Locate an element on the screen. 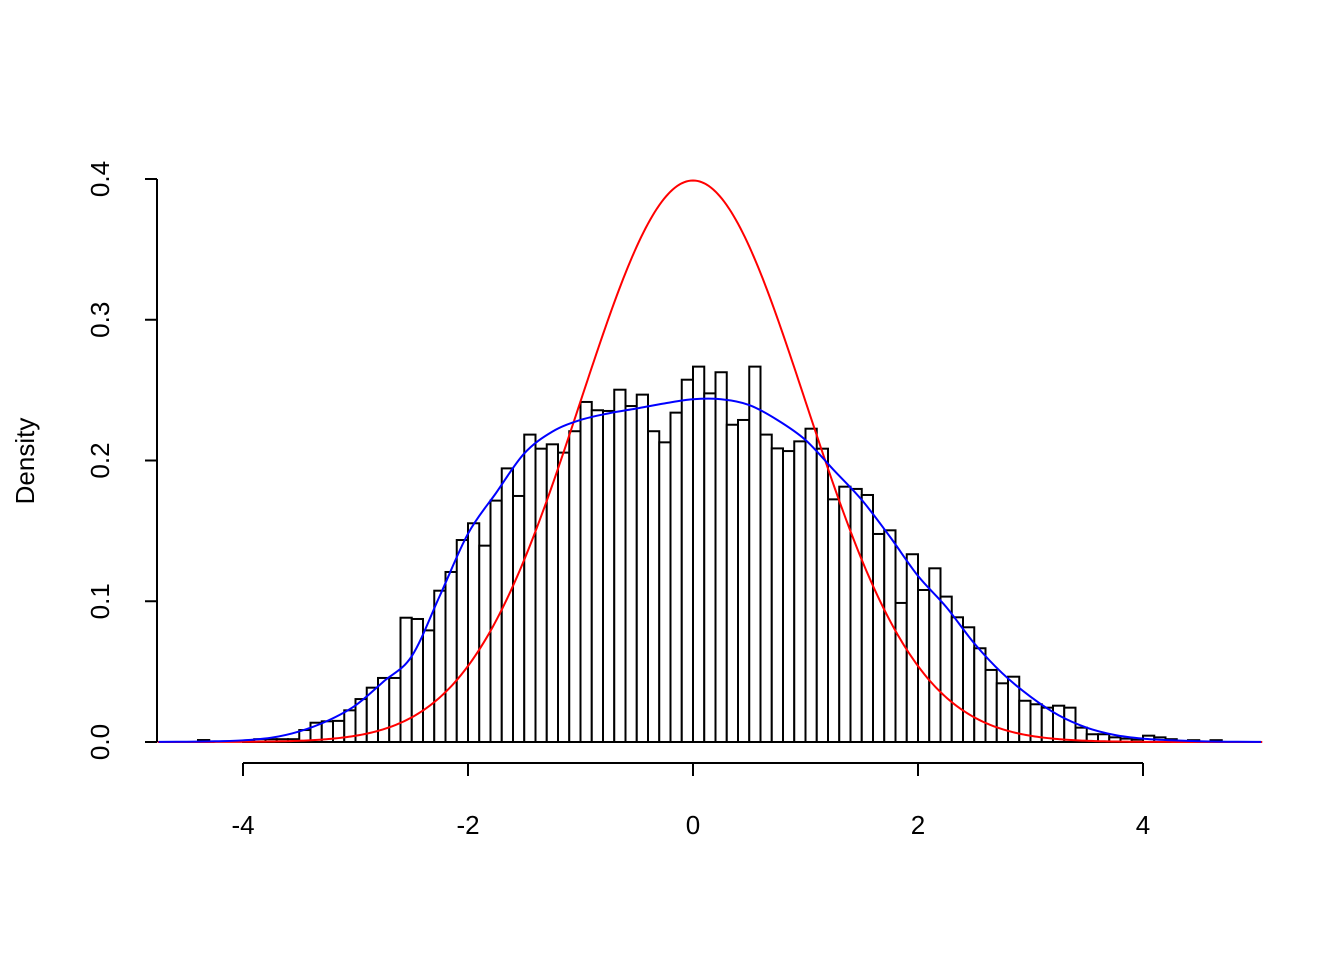 The width and height of the screenshot is (1344, 960). y-tick-label: 0.4 is located at coordinates (100, 179).